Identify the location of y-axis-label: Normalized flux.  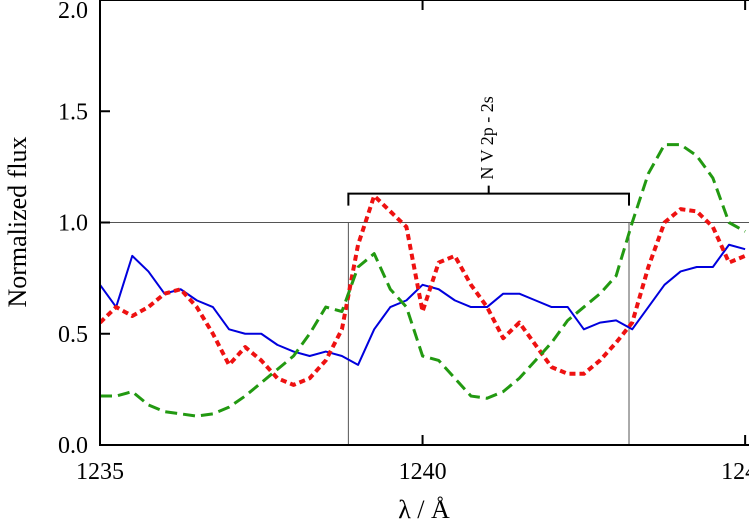
(17, 221).